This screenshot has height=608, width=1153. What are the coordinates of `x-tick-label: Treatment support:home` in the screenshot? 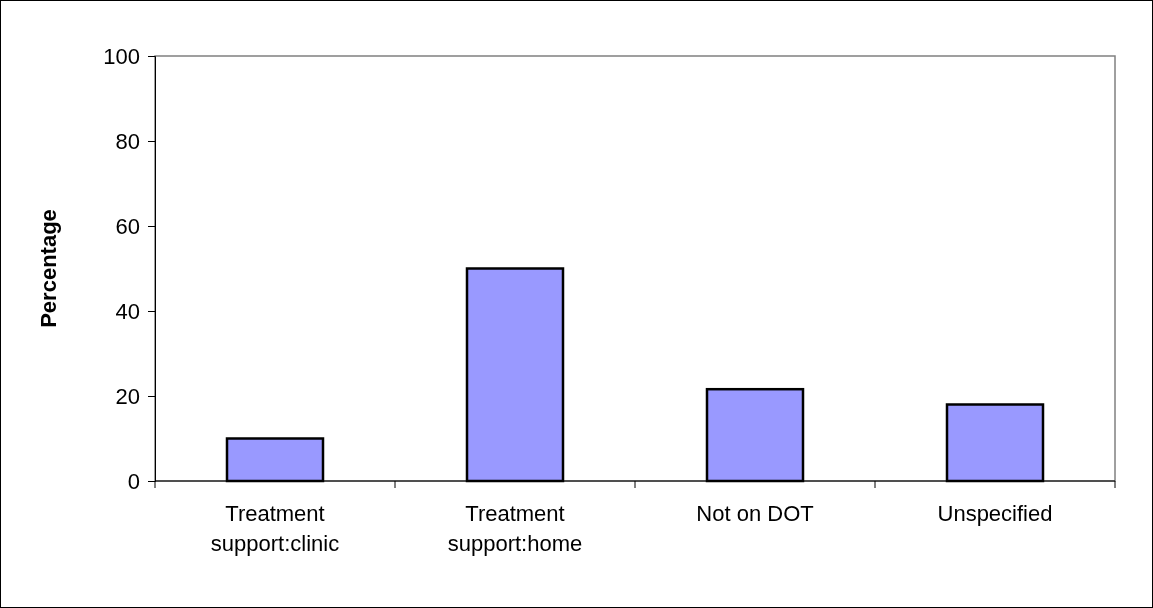 It's located at (515, 528).